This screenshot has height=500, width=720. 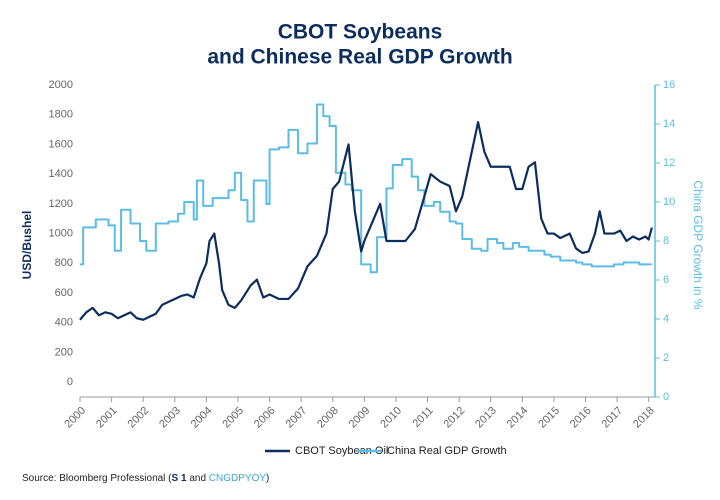 What do you see at coordinates (669, 202) in the screenshot?
I see `y2-tick-label: 10` at bounding box center [669, 202].